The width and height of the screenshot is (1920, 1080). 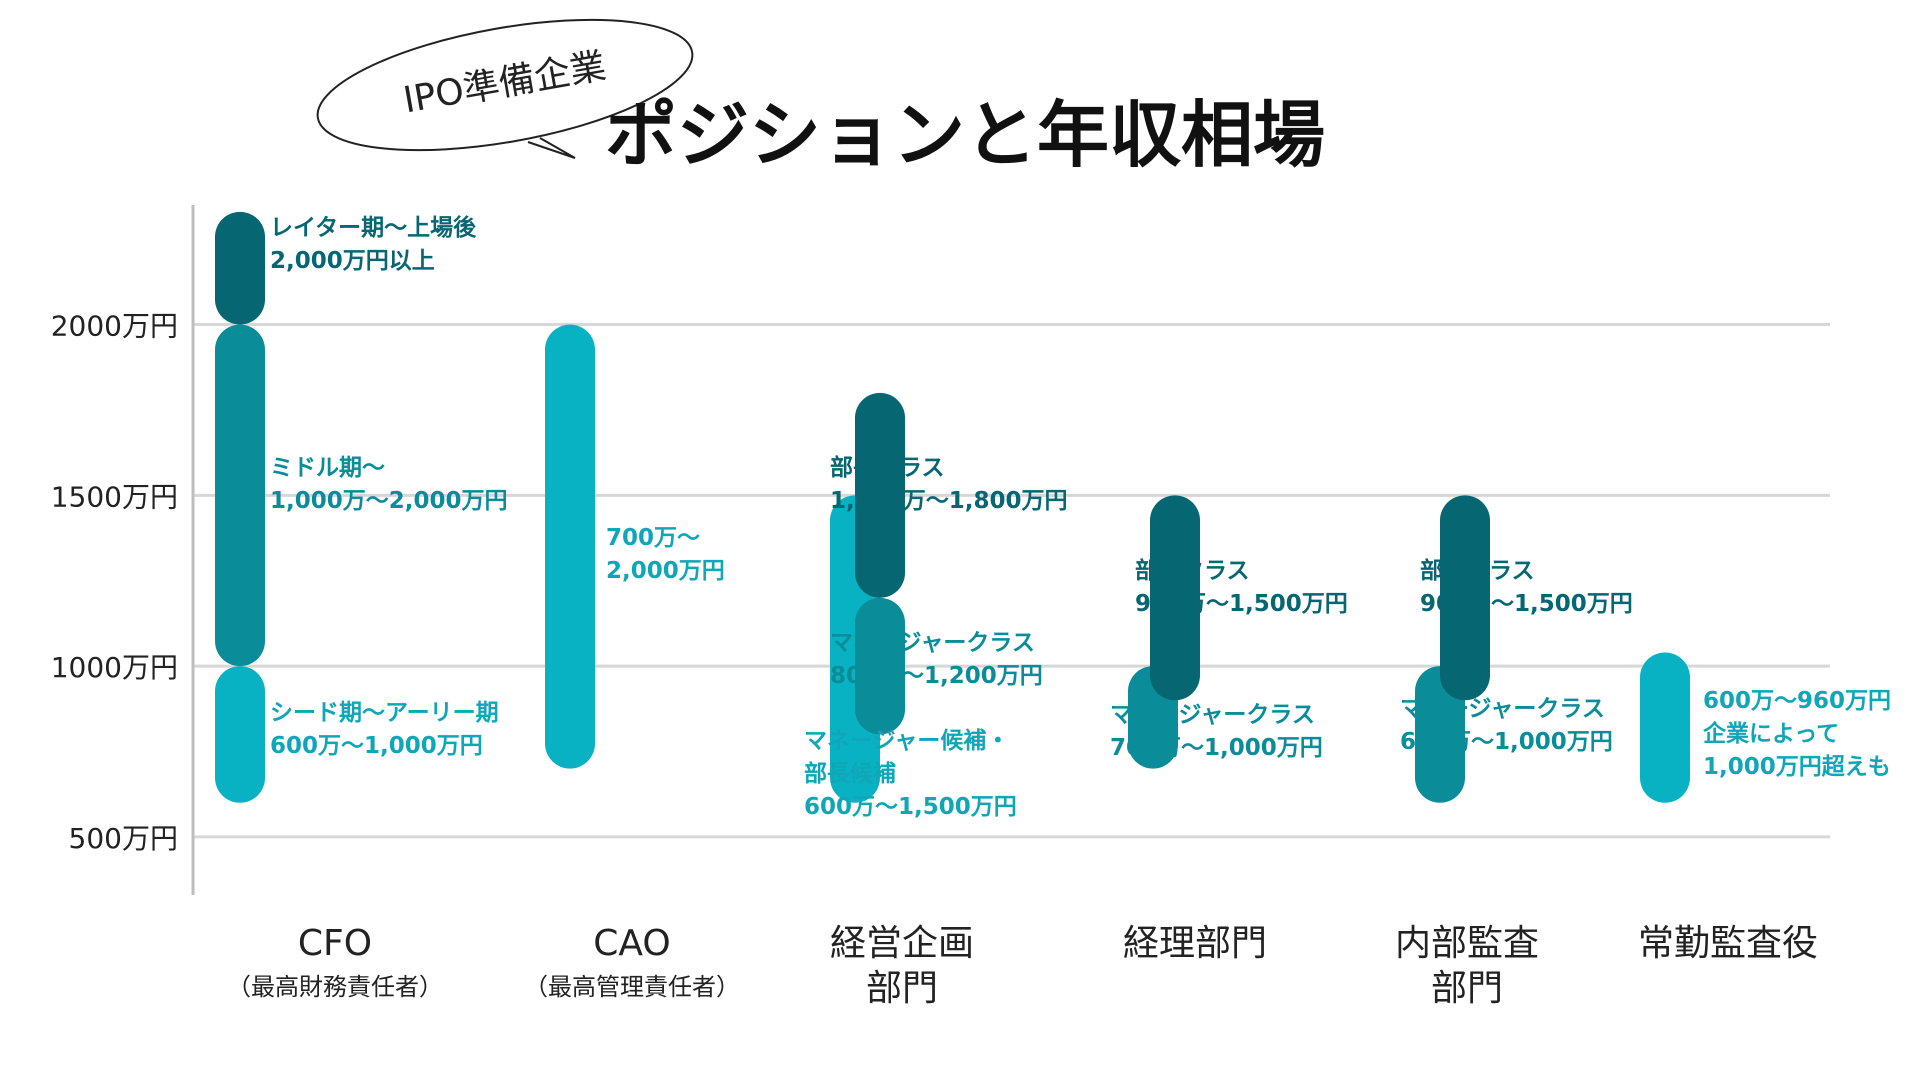 I want to click on range-label-5: マネージャークラス 800万～1,200万円, so click(x=936, y=659).